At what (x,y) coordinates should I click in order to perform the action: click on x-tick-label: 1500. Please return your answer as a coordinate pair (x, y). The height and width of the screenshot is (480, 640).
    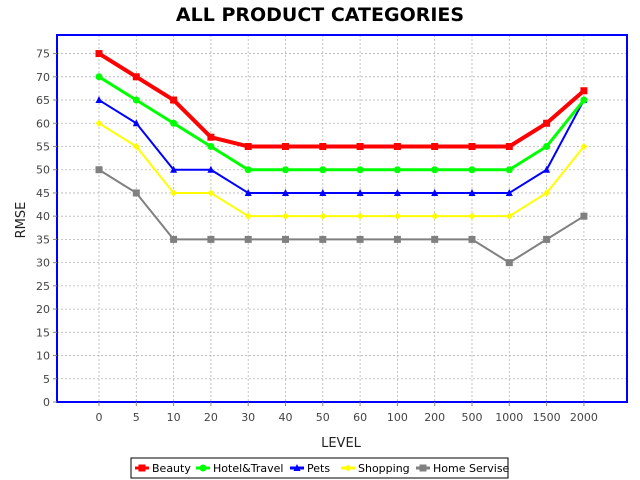
    Looking at the image, I should click on (547, 417).